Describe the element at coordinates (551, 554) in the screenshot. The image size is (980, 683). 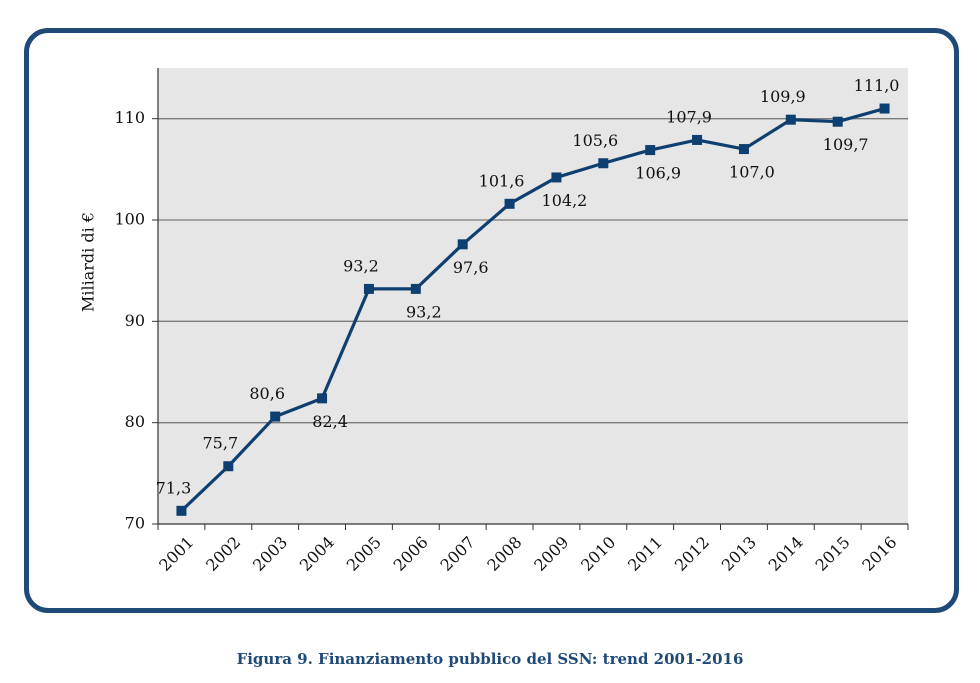
I see `x-tick-label: 2009` at that location.